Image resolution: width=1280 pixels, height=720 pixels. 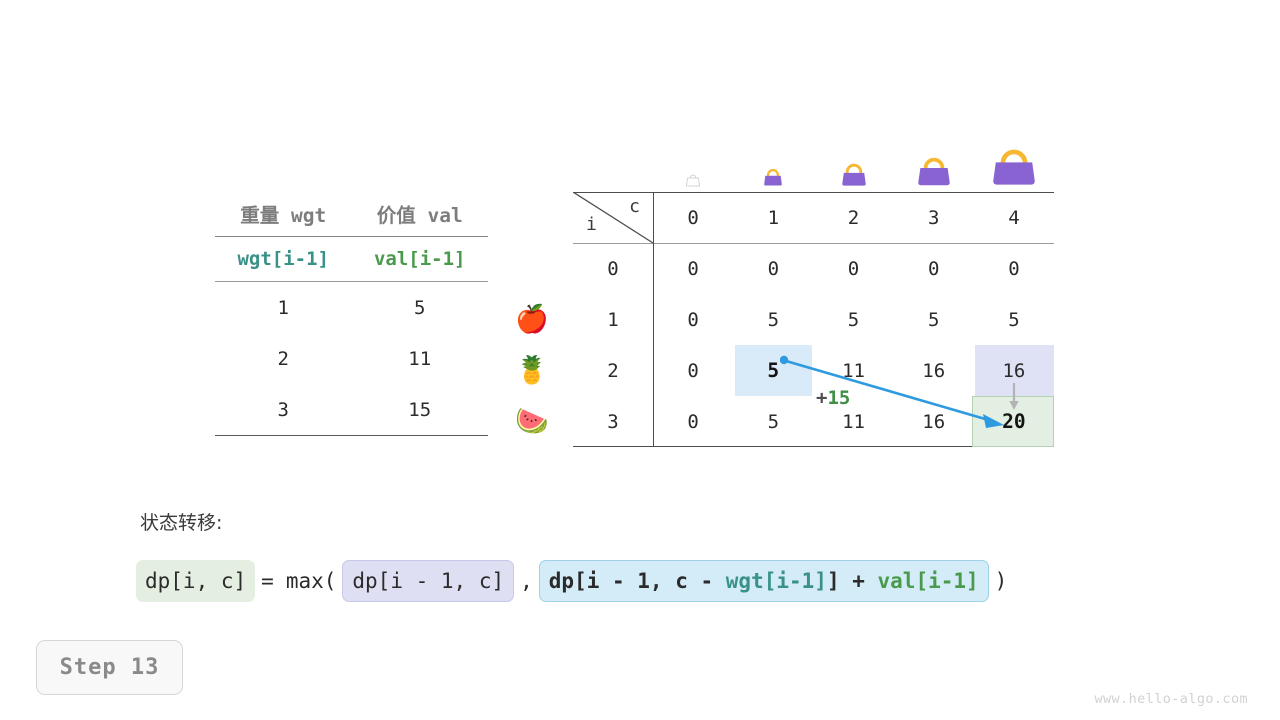 What do you see at coordinates (283, 215) in the screenshot?
I see `item-table-header-weight: 重量 wgt` at bounding box center [283, 215].